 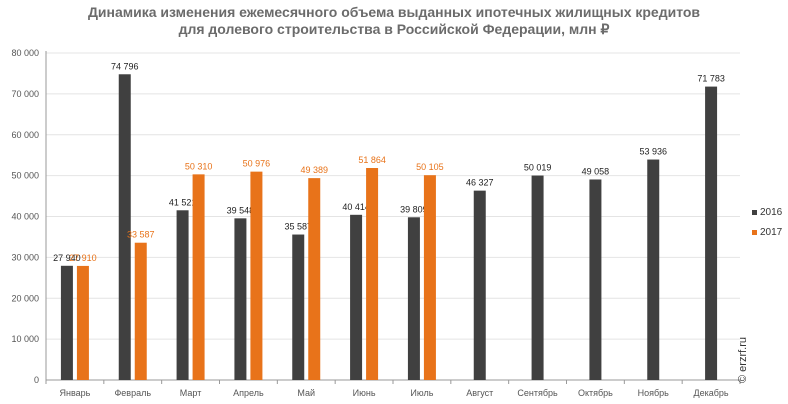 What do you see at coordinates (743, 360) in the screenshot?
I see `watermark: © erzrf.ru` at bounding box center [743, 360].